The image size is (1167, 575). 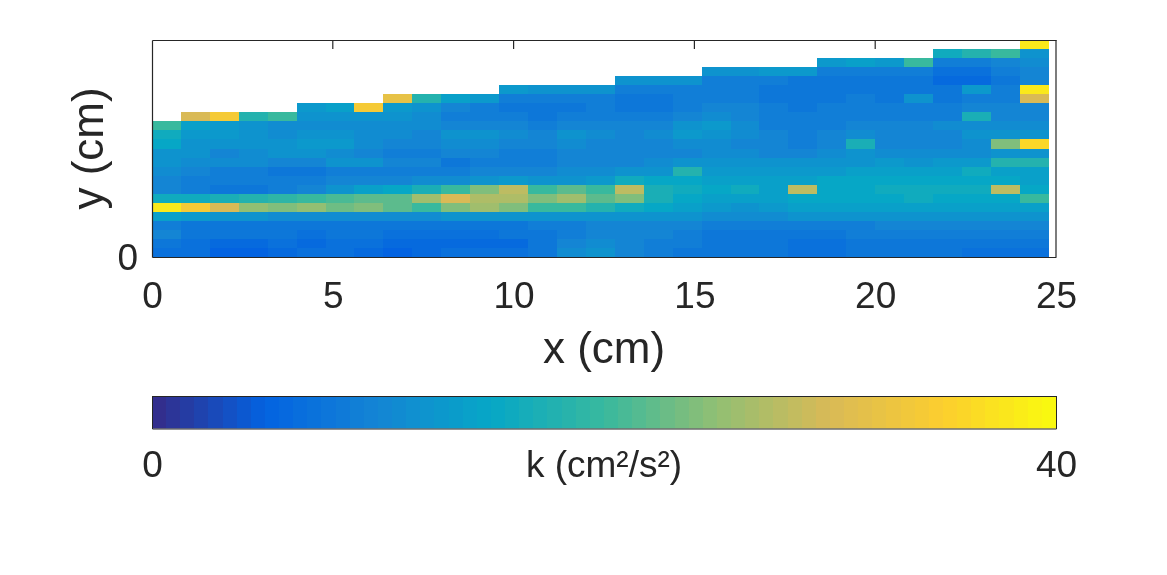 I want to click on y-axis-title: y (cm), so click(x=87, y=148).